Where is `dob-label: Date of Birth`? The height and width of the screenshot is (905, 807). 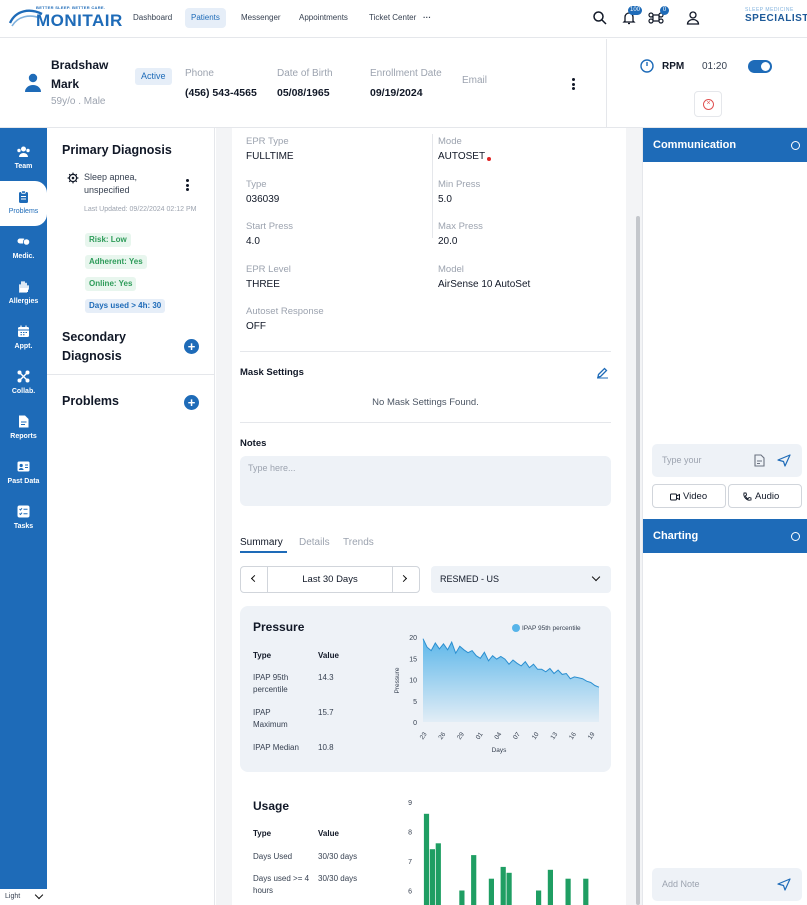
dob-label: Date of Birth is located at coordinates (305, 73).